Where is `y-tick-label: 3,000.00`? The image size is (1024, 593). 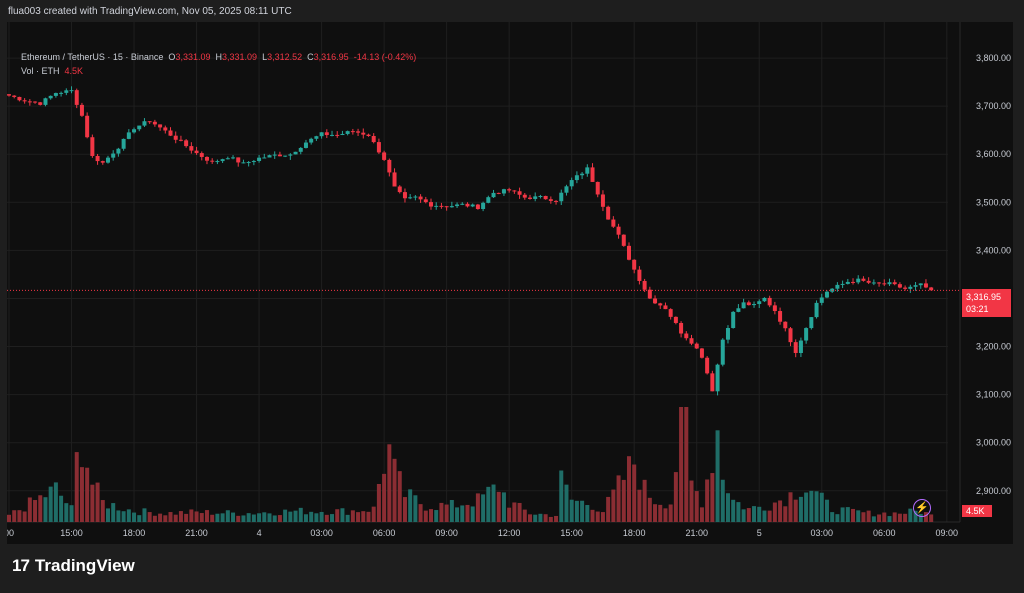
y-tick-label: 3,000.00 is located at coordinates (993, 443).